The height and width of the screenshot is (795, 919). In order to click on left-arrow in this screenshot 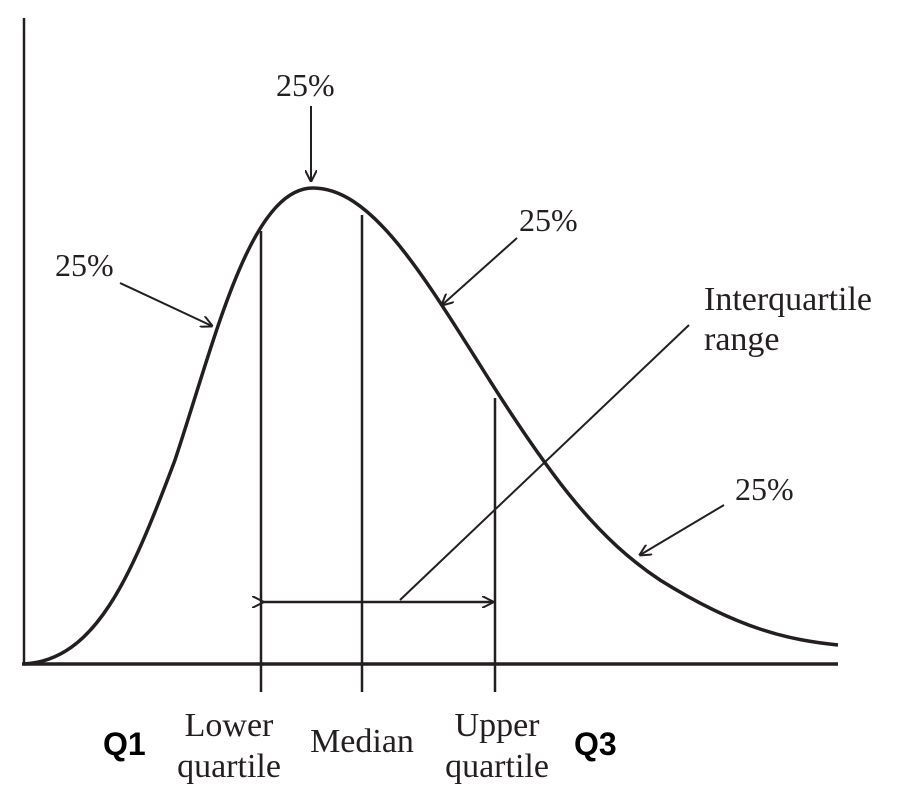, I will do `click(165, 304)`.